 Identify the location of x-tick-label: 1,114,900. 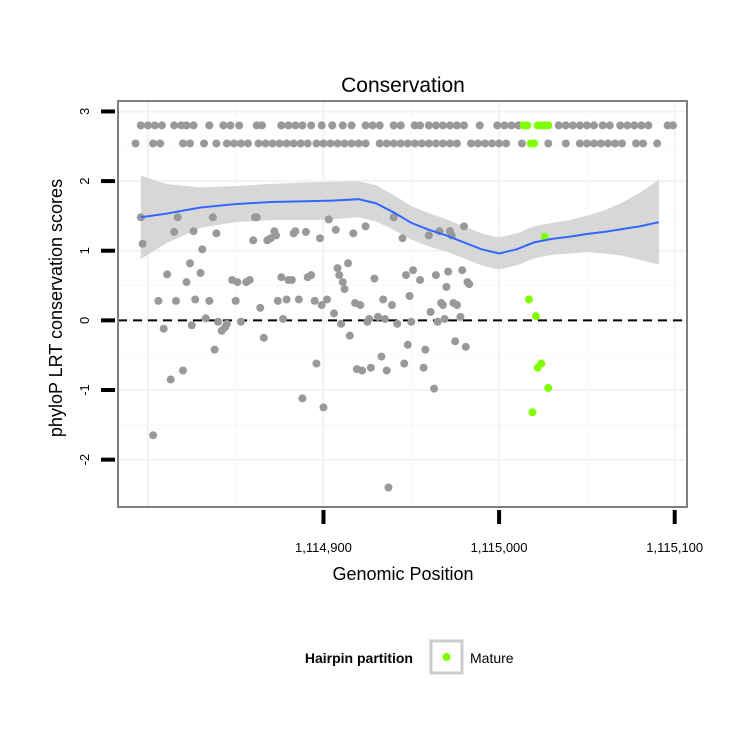
(323, 547).